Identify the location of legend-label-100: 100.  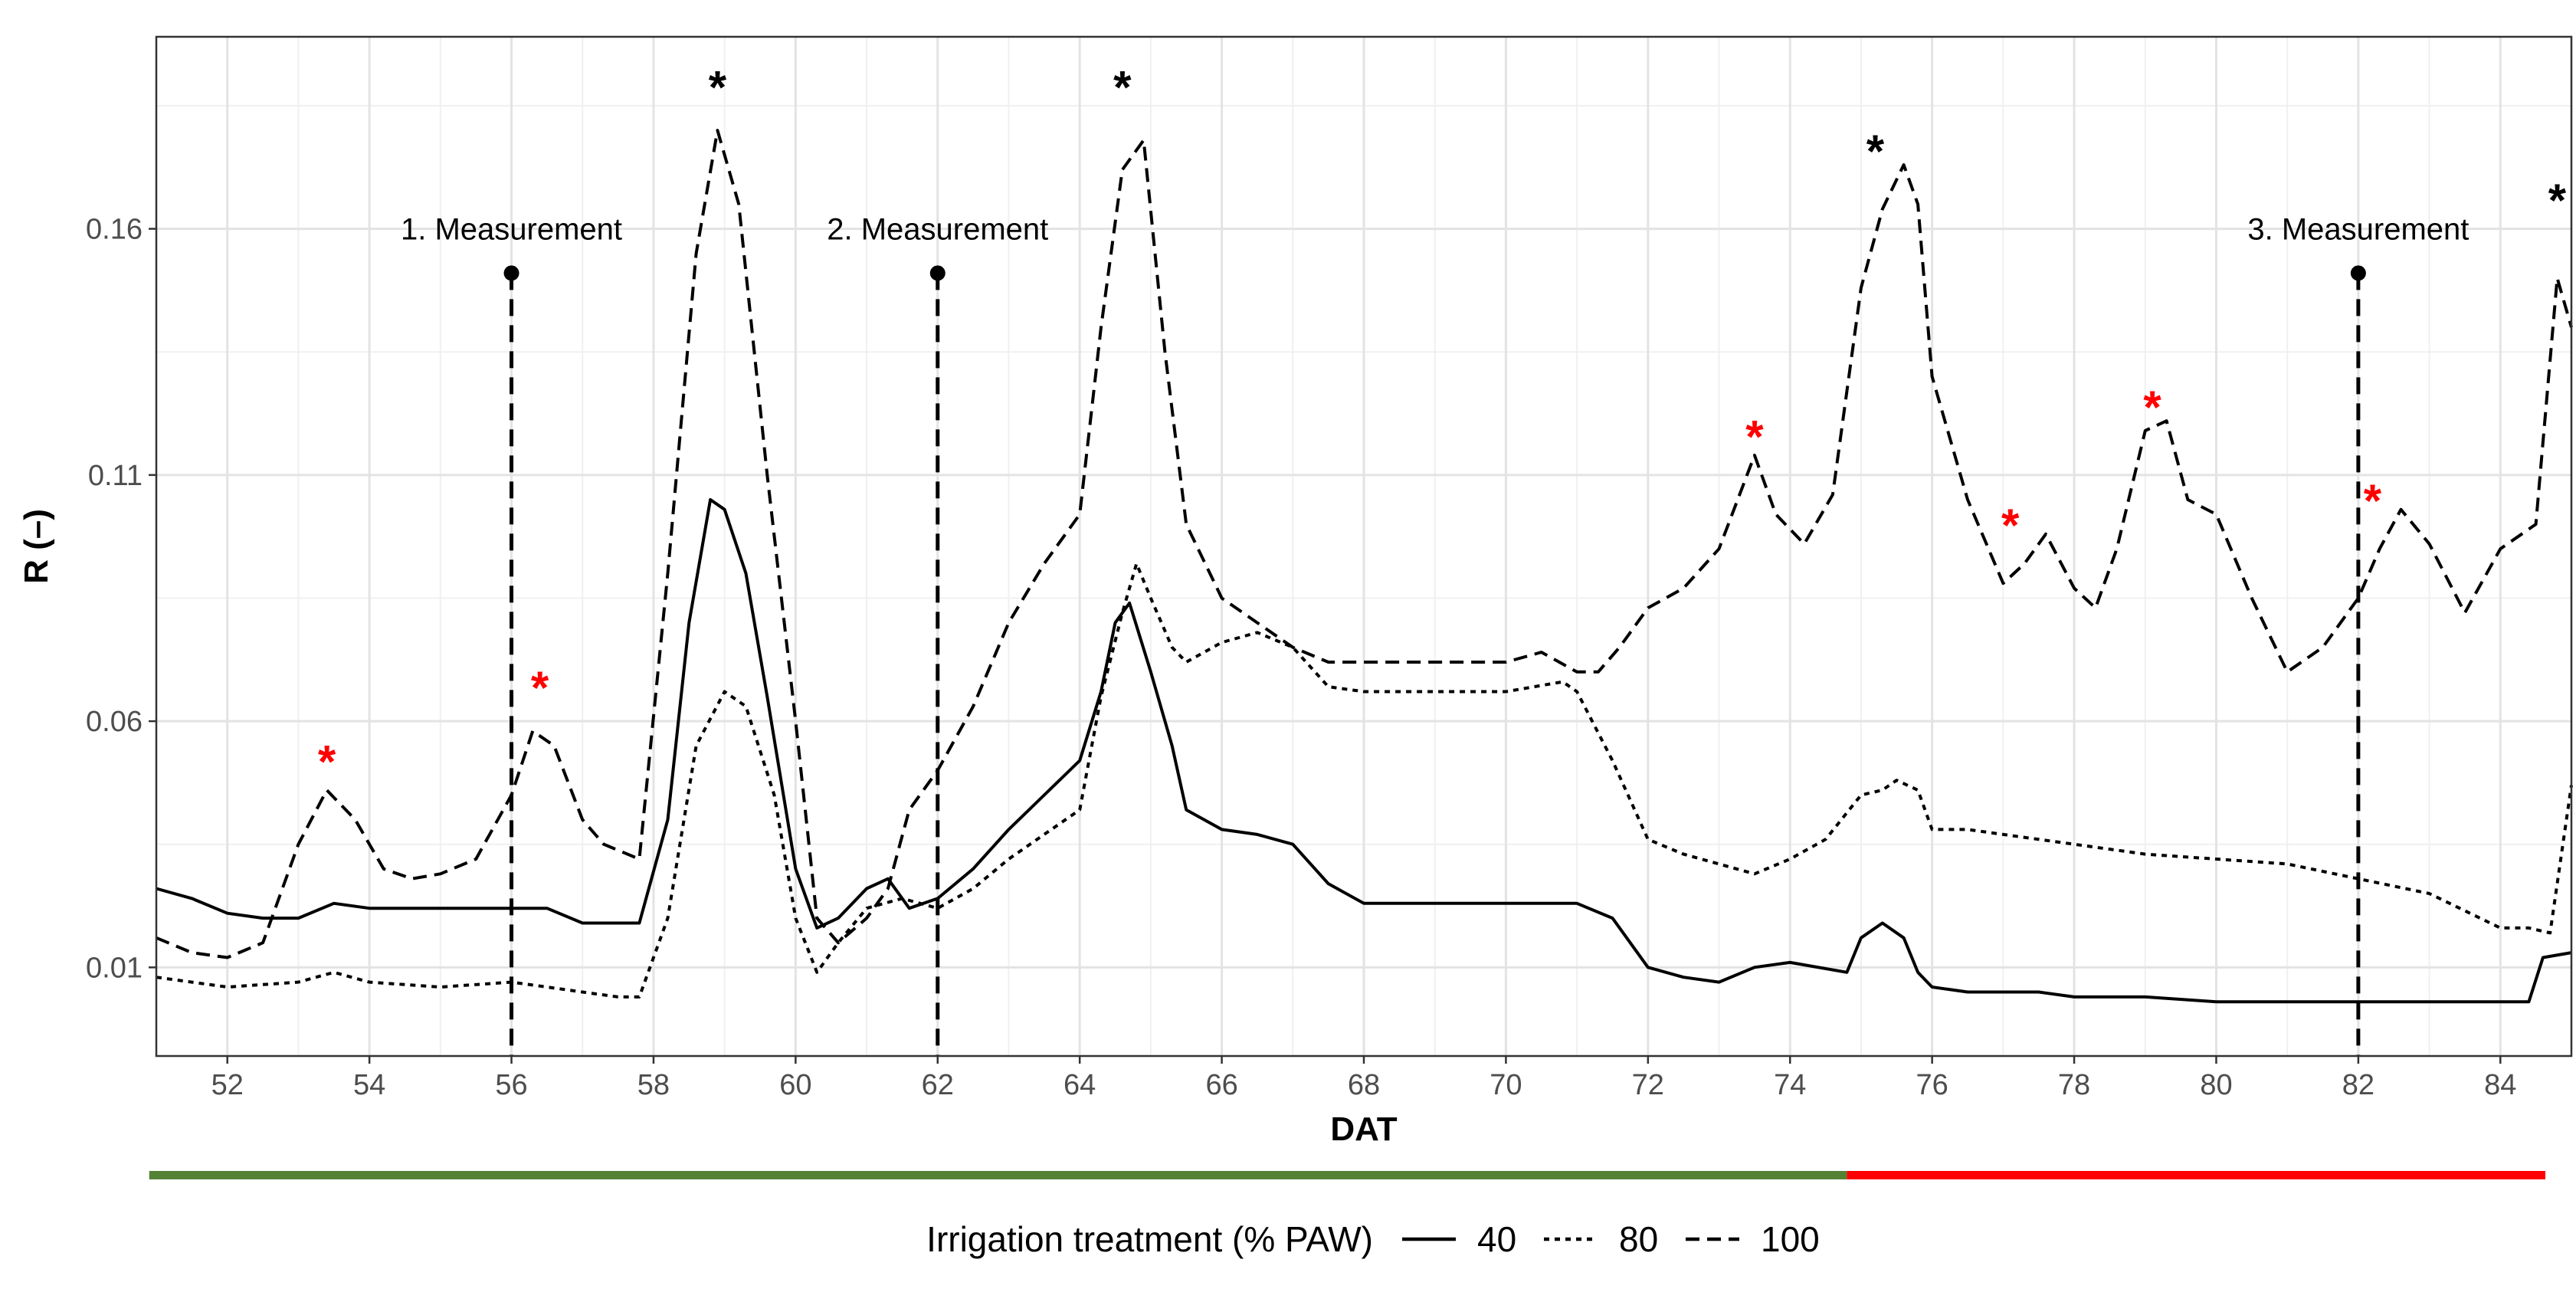
(1790, 1239).